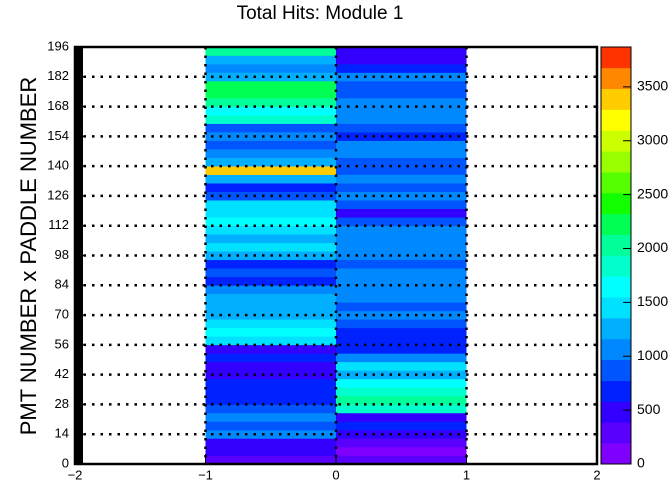 The height and width of the screenshot is (482, 672). I want to click on x-tick-label: −2, so click(75, 474).